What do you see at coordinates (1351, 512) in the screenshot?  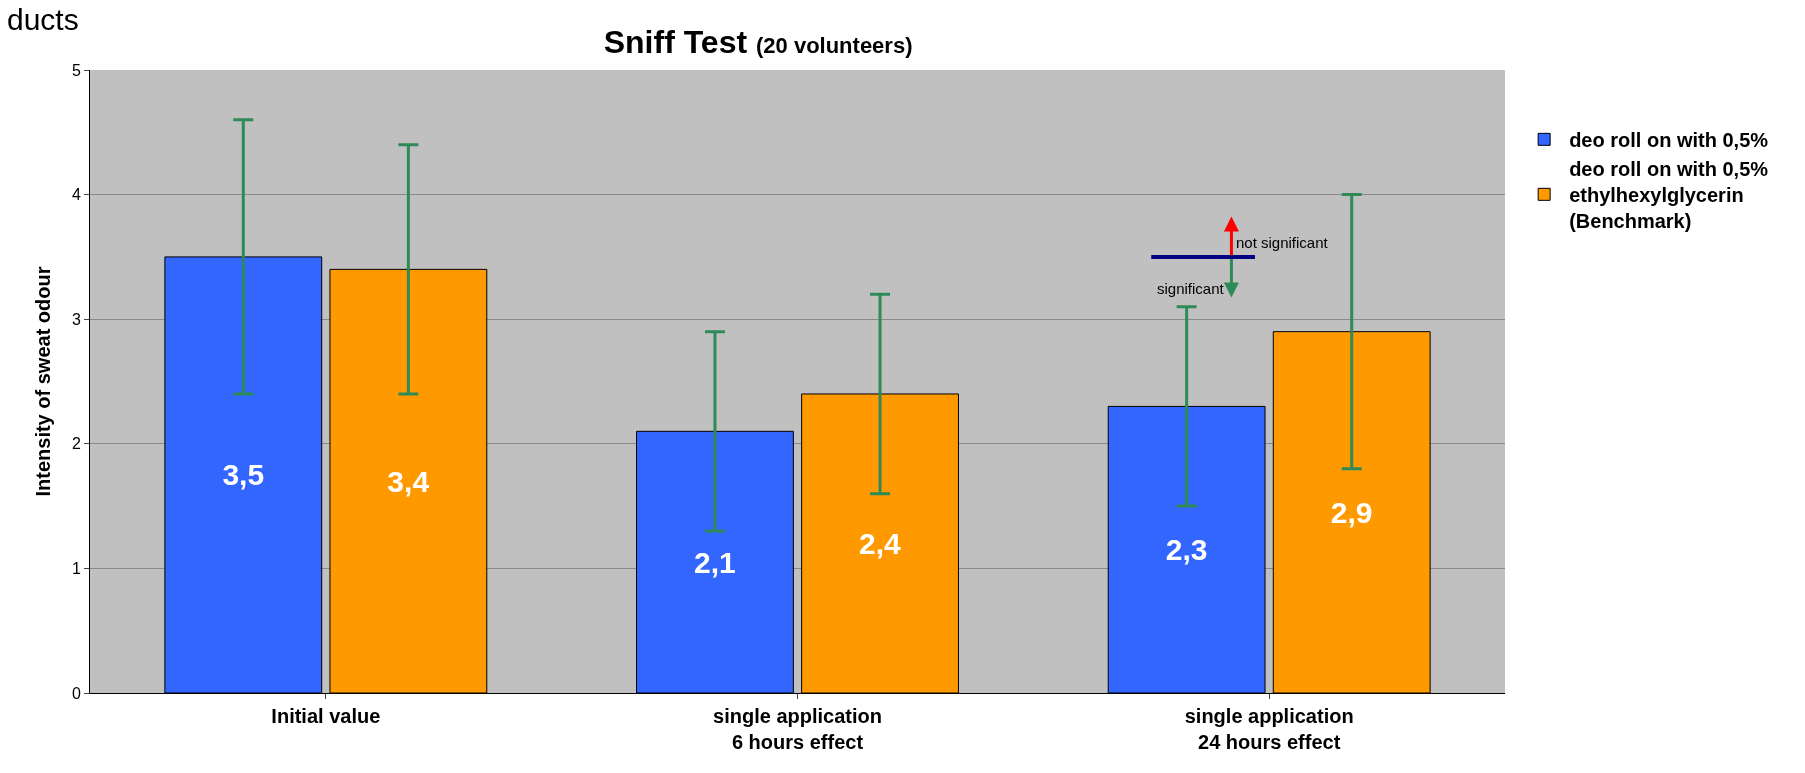 I see `data-label: 2,9` at bounding box center [1351, 512].